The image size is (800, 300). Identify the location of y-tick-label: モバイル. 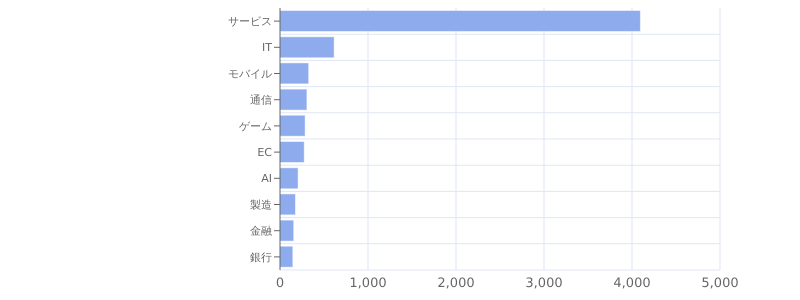
(250, 73).